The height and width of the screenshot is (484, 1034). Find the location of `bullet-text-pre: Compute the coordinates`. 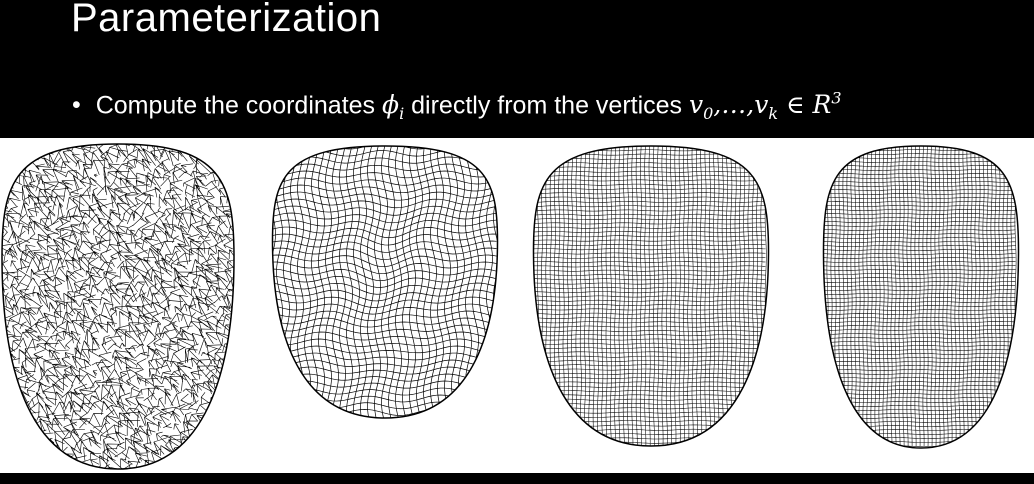

bullet-text-pre: Compute the coordinates is located at coordinates (235, 105).